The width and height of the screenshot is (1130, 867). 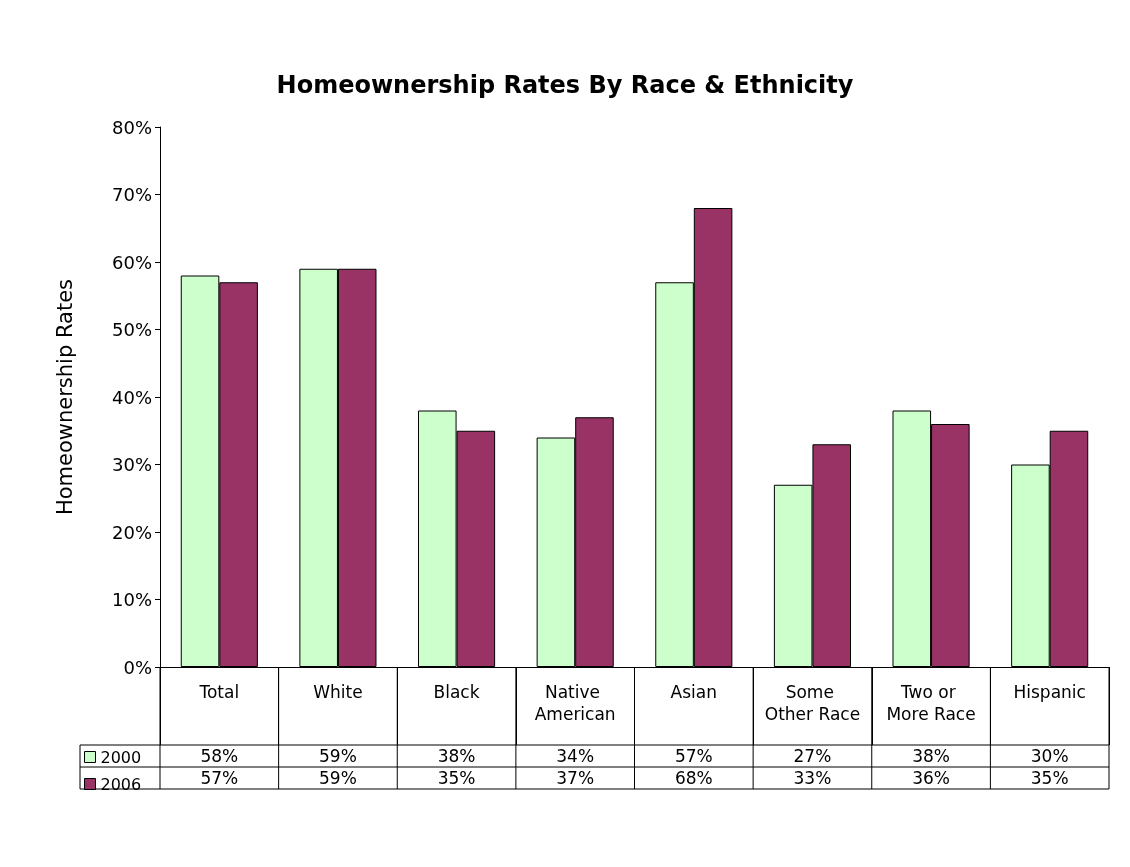 I want to click on y-tick-label: 20%, so click(x=131, y=532).